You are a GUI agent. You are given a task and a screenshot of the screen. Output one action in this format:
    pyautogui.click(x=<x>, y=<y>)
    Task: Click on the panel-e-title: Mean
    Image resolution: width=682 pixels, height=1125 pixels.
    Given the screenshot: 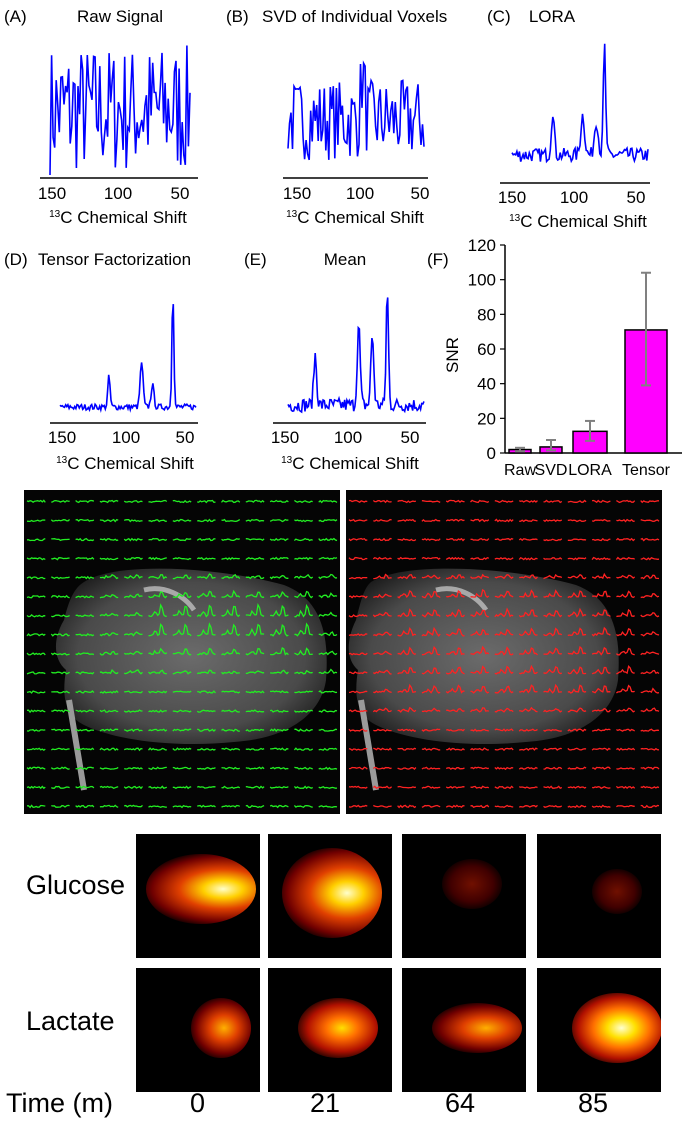 What is the action you would take?
    pyautogui.click(x=345, y=259)
    